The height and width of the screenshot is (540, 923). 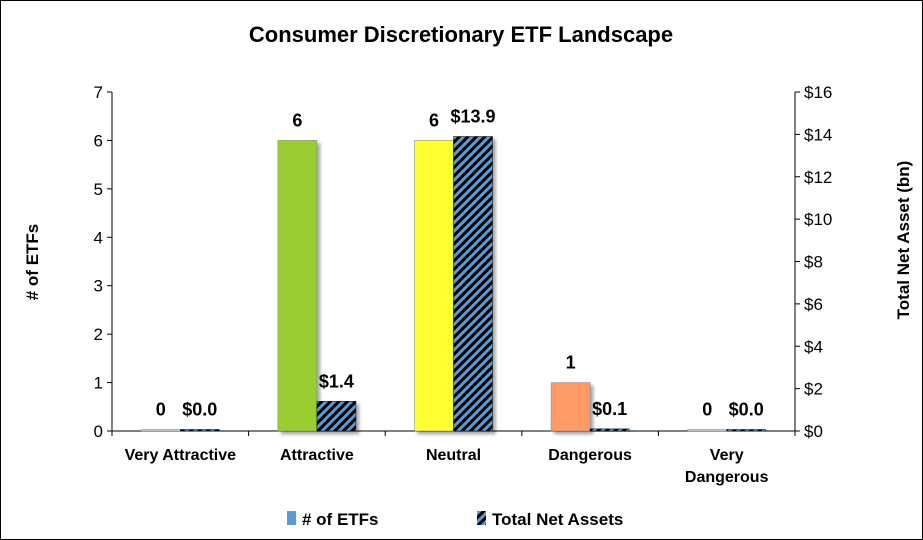 What do you see at coordinates (461, 34) in the screenshot?
I see `chart-title: Consumer Discretionary ETF Landscape` at bounding box center [461, 34].